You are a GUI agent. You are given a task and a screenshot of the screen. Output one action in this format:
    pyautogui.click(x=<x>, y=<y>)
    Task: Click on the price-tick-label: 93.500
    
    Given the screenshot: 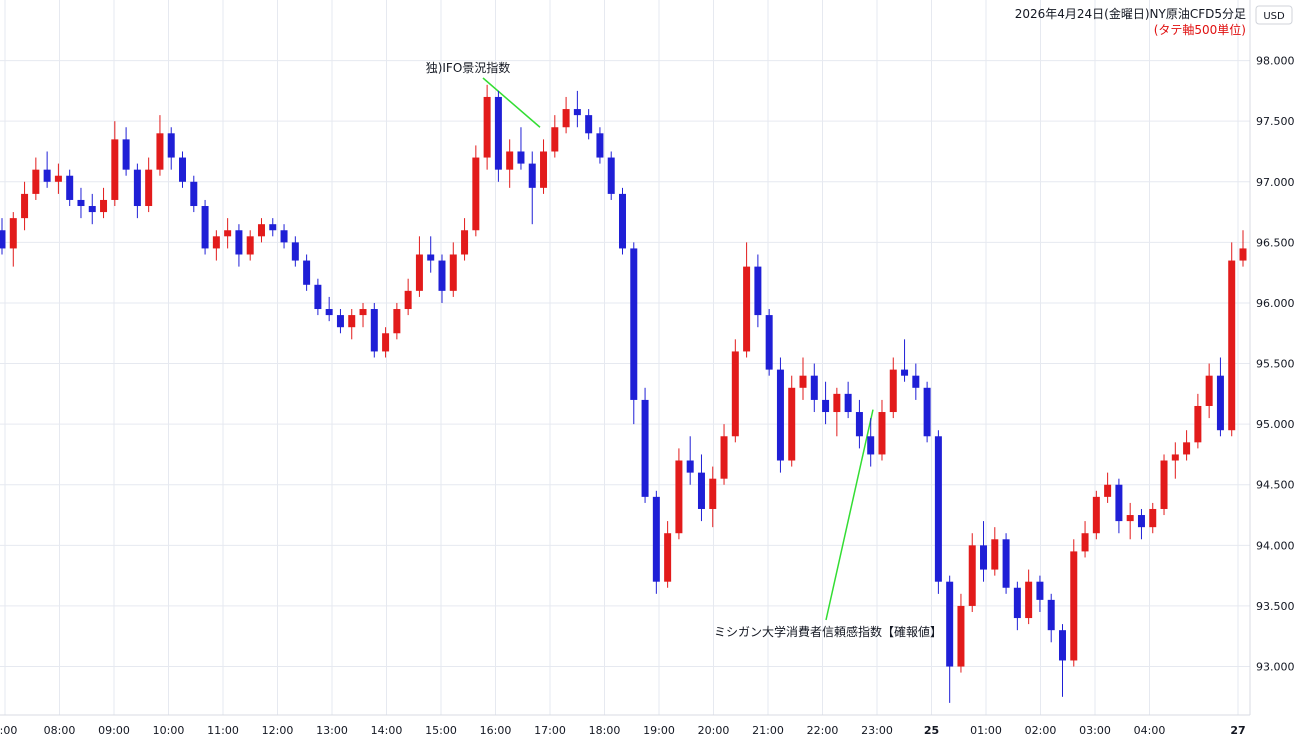 What is the action you would take?
    pyautogui.click(x=1275, y=606)
    